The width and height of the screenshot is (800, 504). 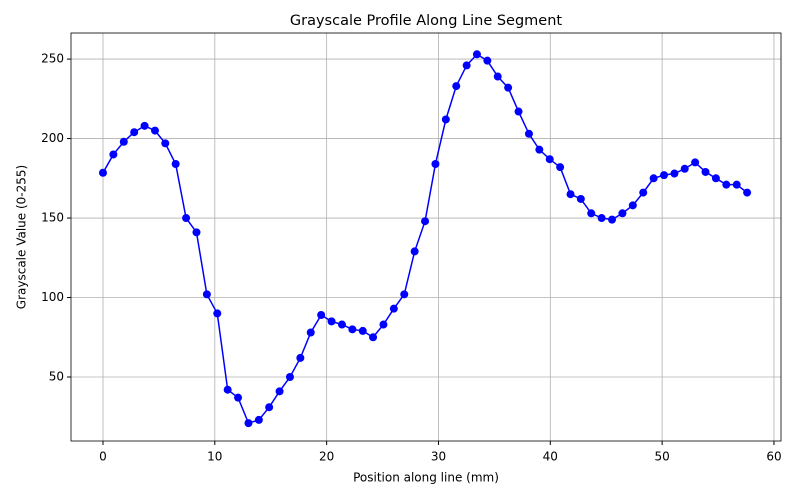 What do you see at coordinates (56, 377) in the screenshot?
I see `y-tick-label: 50` at bounding box center [56, 377].